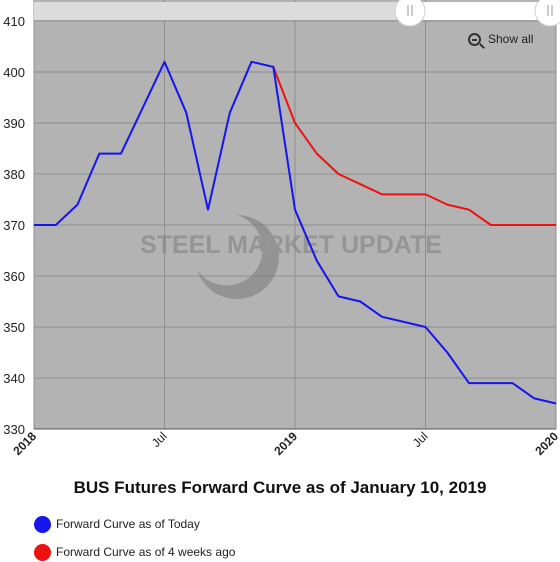 This screenshot has width=560, height=562. I want to click on y-tick-label: 360, so click(14, 276).